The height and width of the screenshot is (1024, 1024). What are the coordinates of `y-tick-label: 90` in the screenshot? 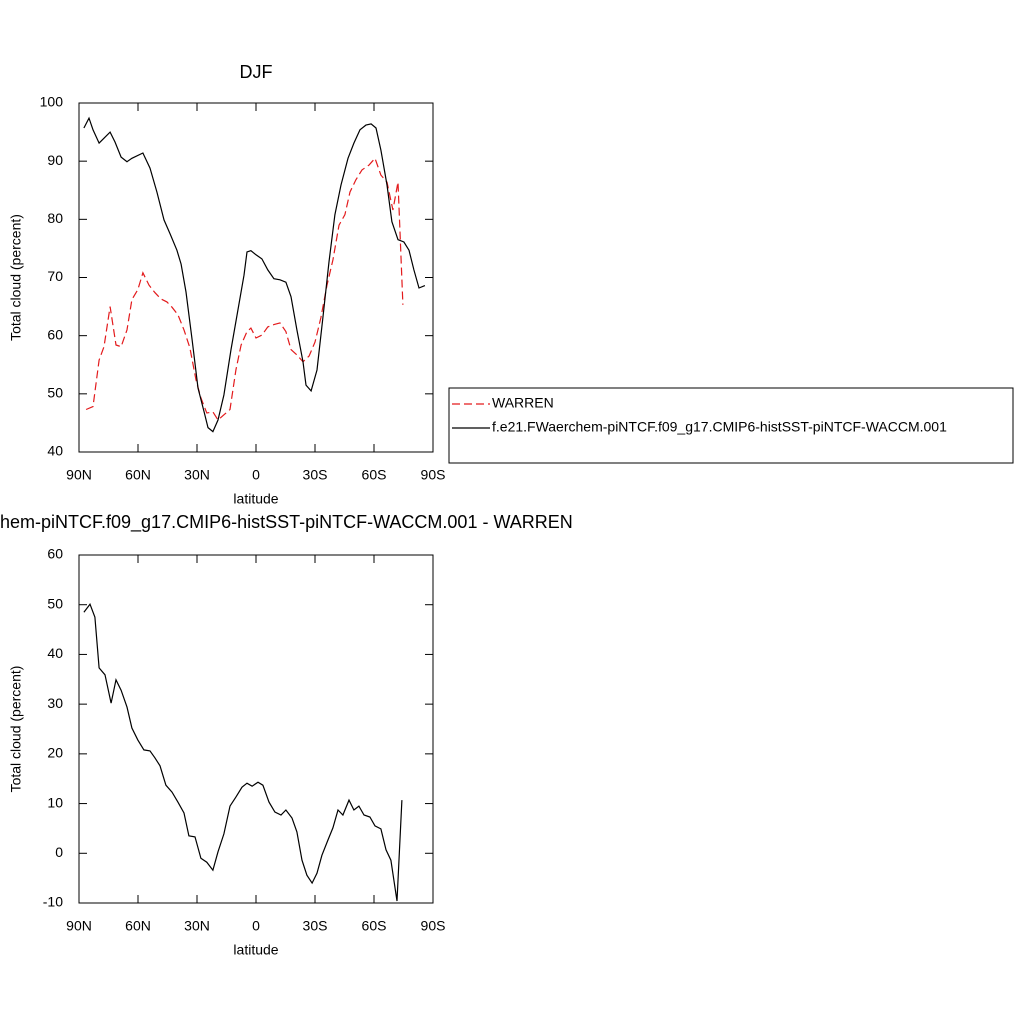 It's located at (55, 160).